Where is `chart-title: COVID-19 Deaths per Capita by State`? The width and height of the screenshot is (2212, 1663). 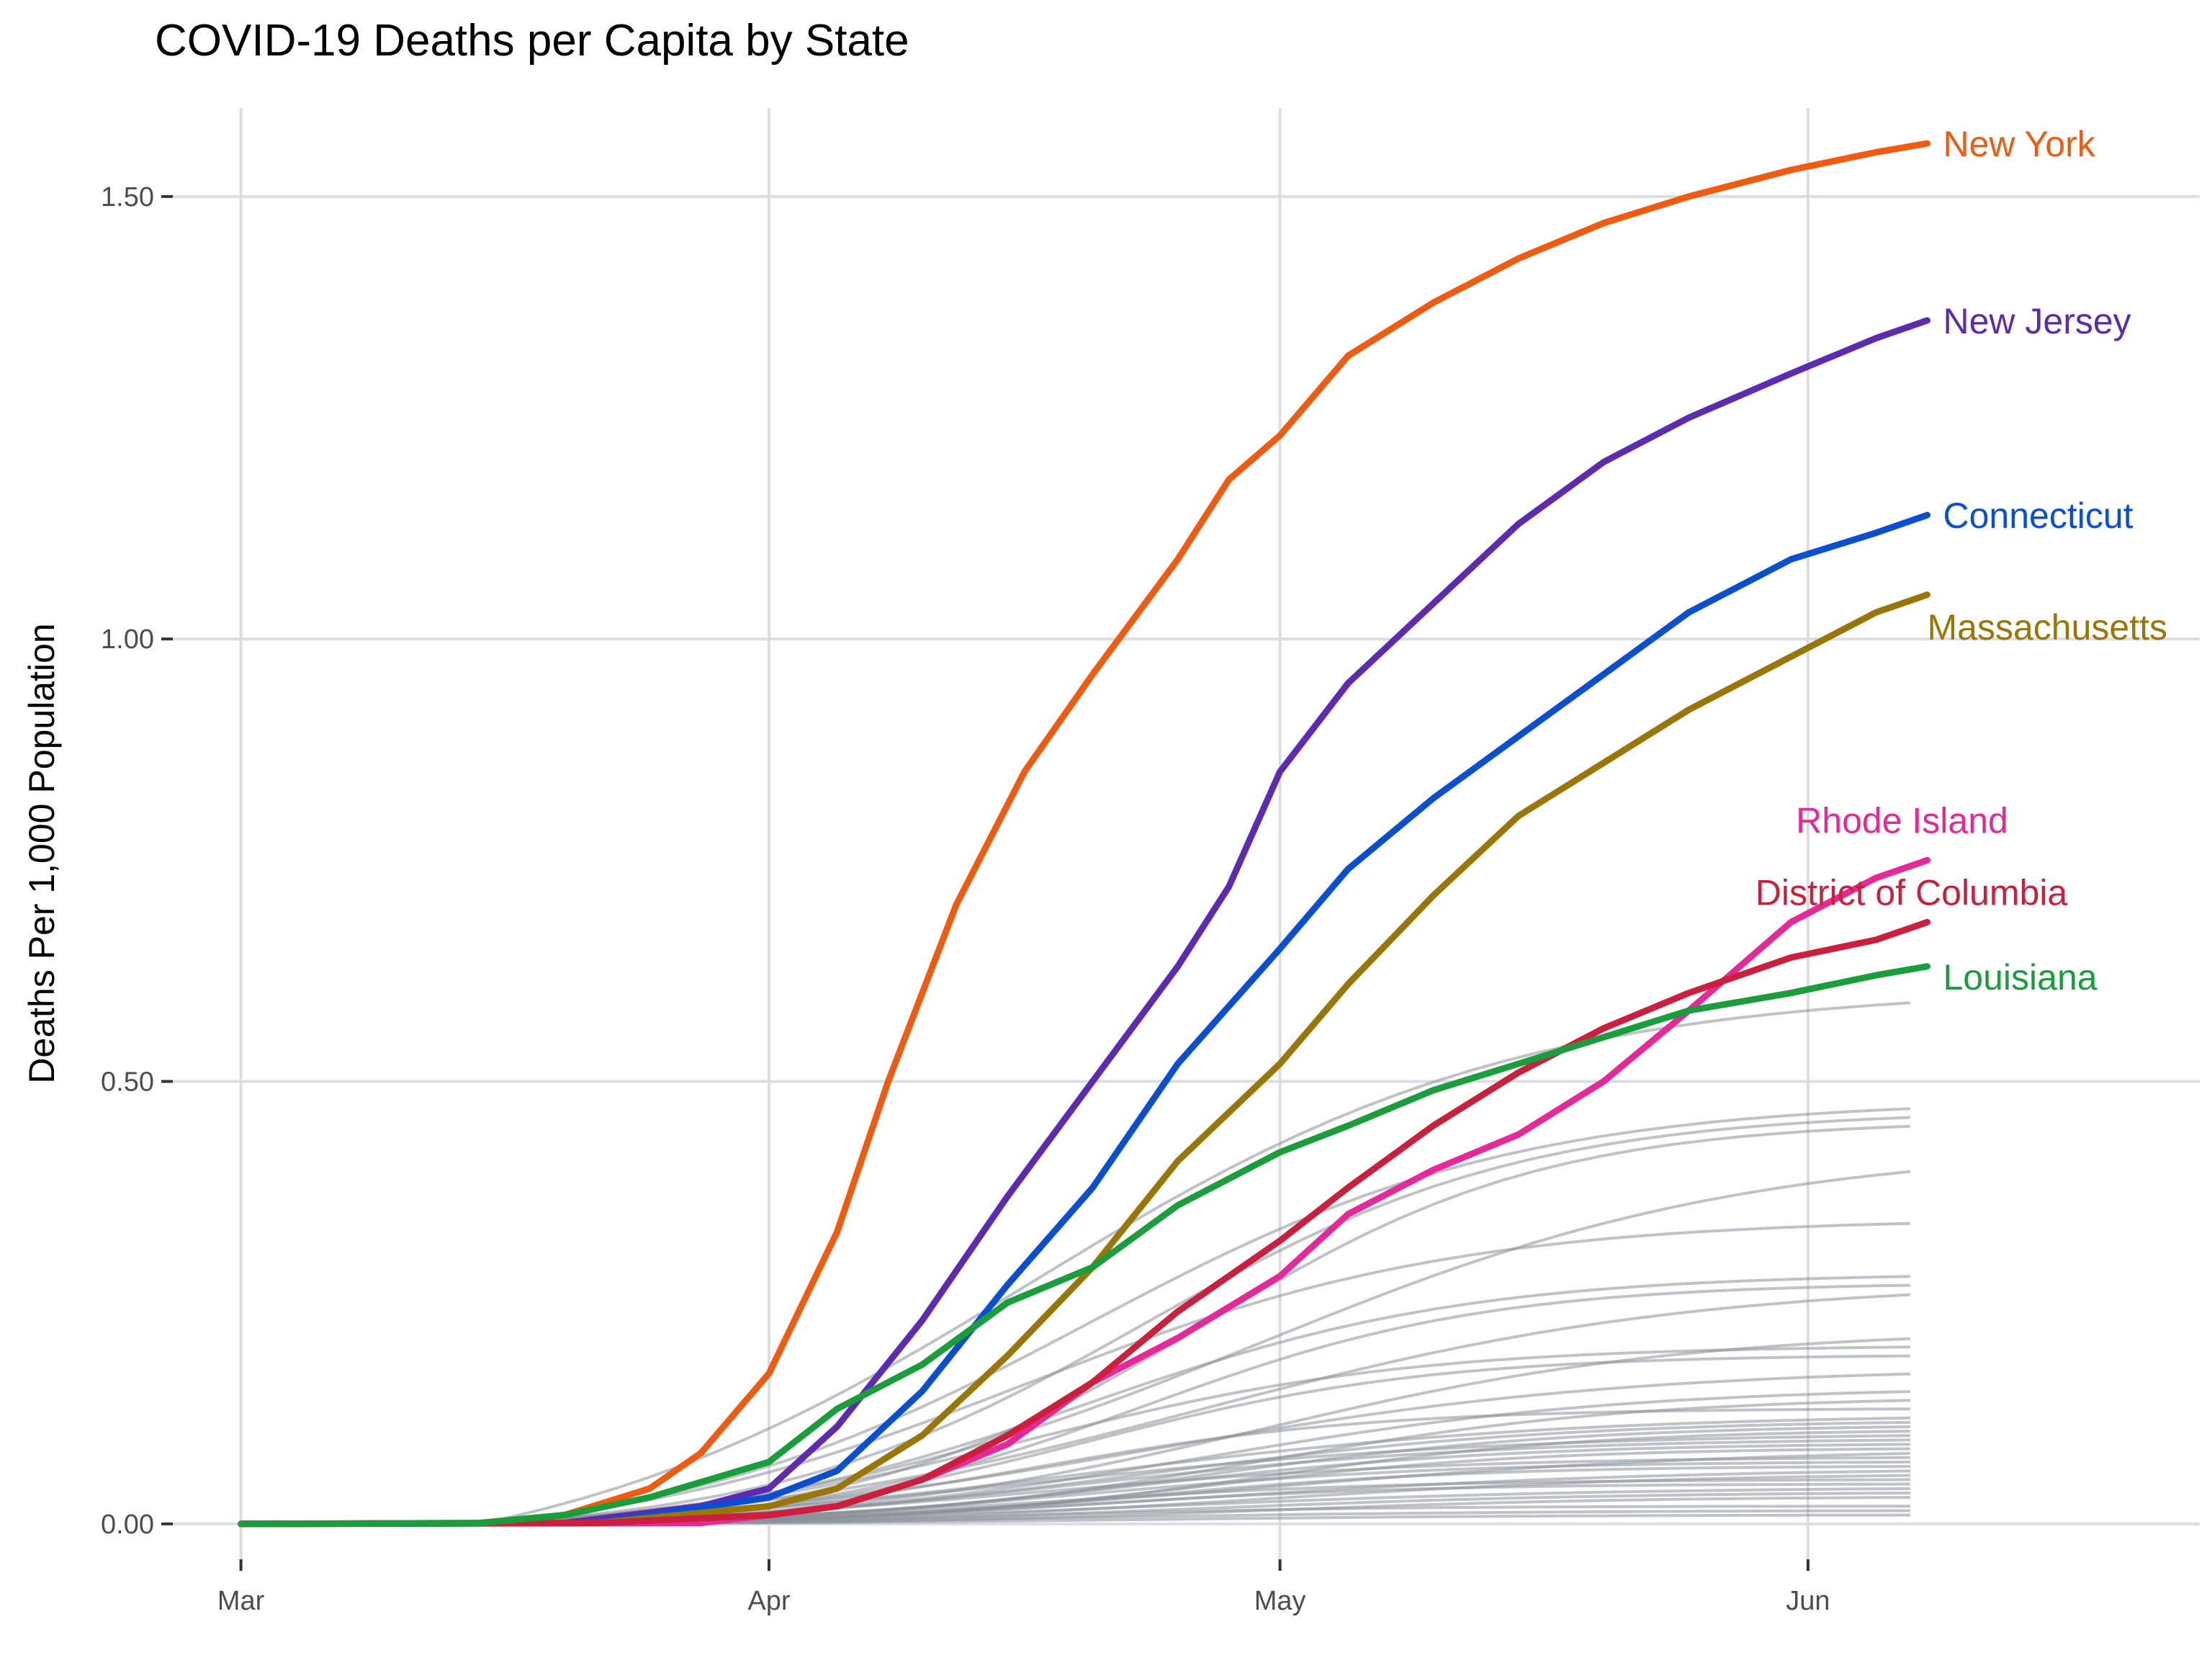
chart-title: COVID-19 Deaths per Capita by State is located at coordinates (532, 41).